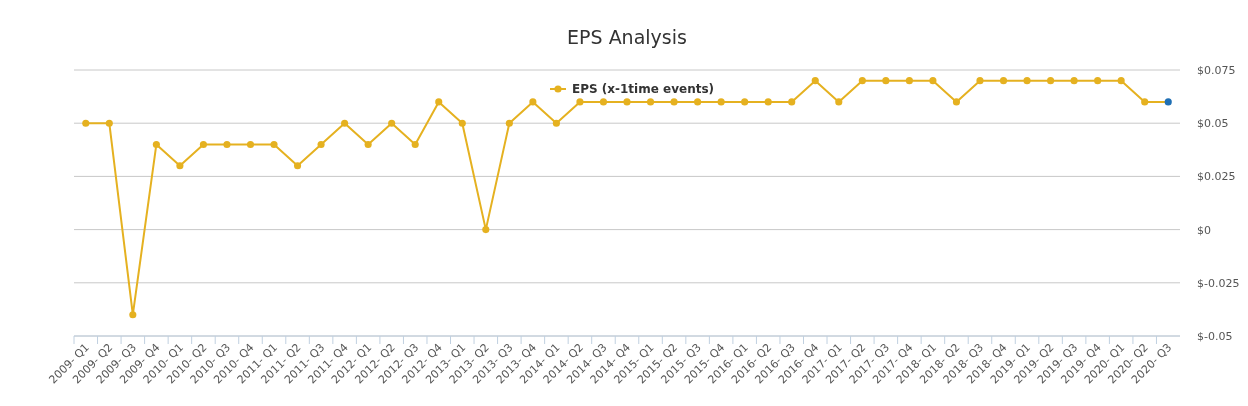  Describe the element at coordinates (1215, 336) in the screenshot. I see `y-tick-label: $-0.05` at that location.